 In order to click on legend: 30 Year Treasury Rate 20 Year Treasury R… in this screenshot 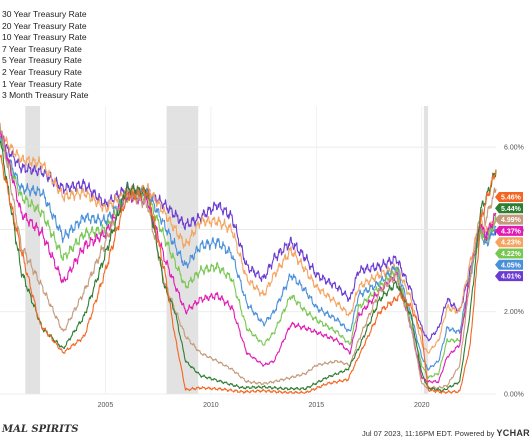, I will do `click(45, 55)`.